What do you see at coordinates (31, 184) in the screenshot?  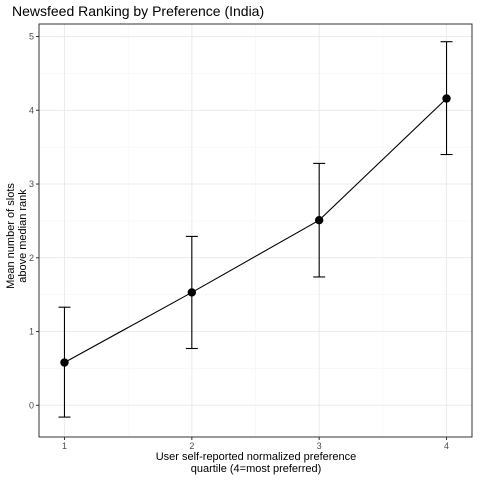 I see `y-tick-label: 3` at bounding box center [31, 184].